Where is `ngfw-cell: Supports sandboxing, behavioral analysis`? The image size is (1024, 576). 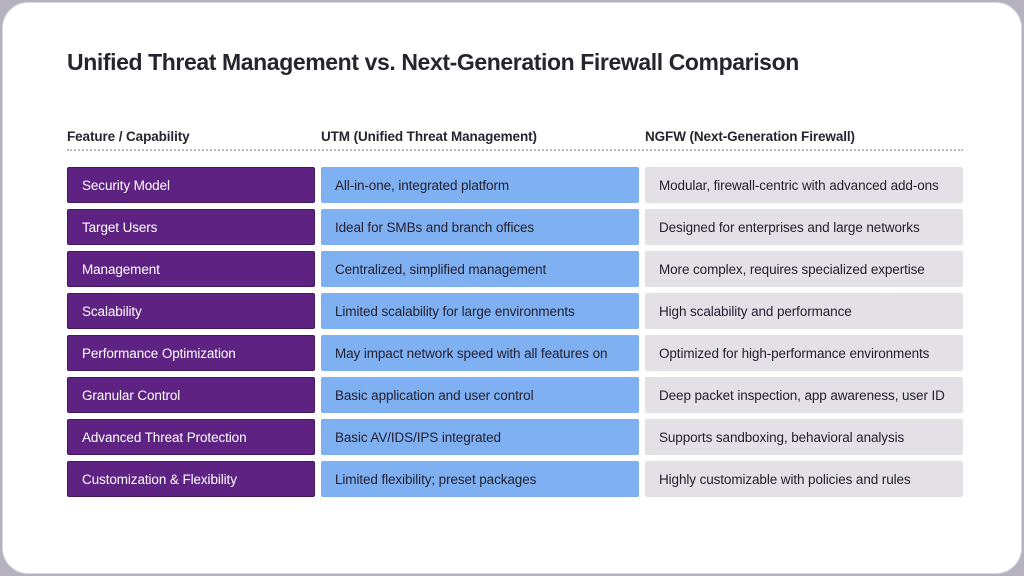
ngfw-cell: Supports sandboxing, behavioral analysis is located at coordinates (804, 437).